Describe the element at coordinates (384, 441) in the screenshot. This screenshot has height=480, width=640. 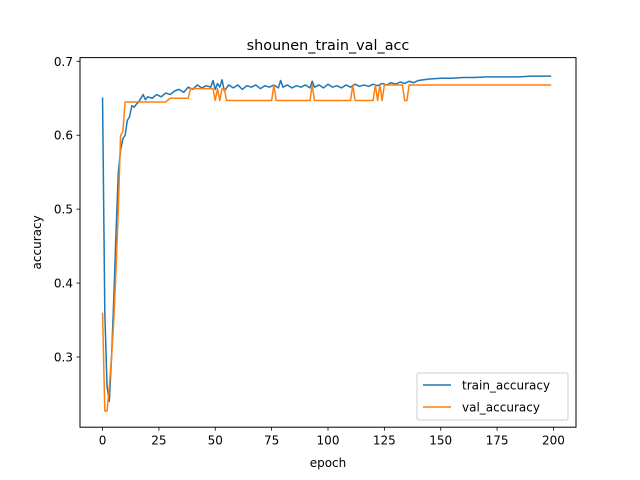
I see `x-tick-label: 125` at that location.